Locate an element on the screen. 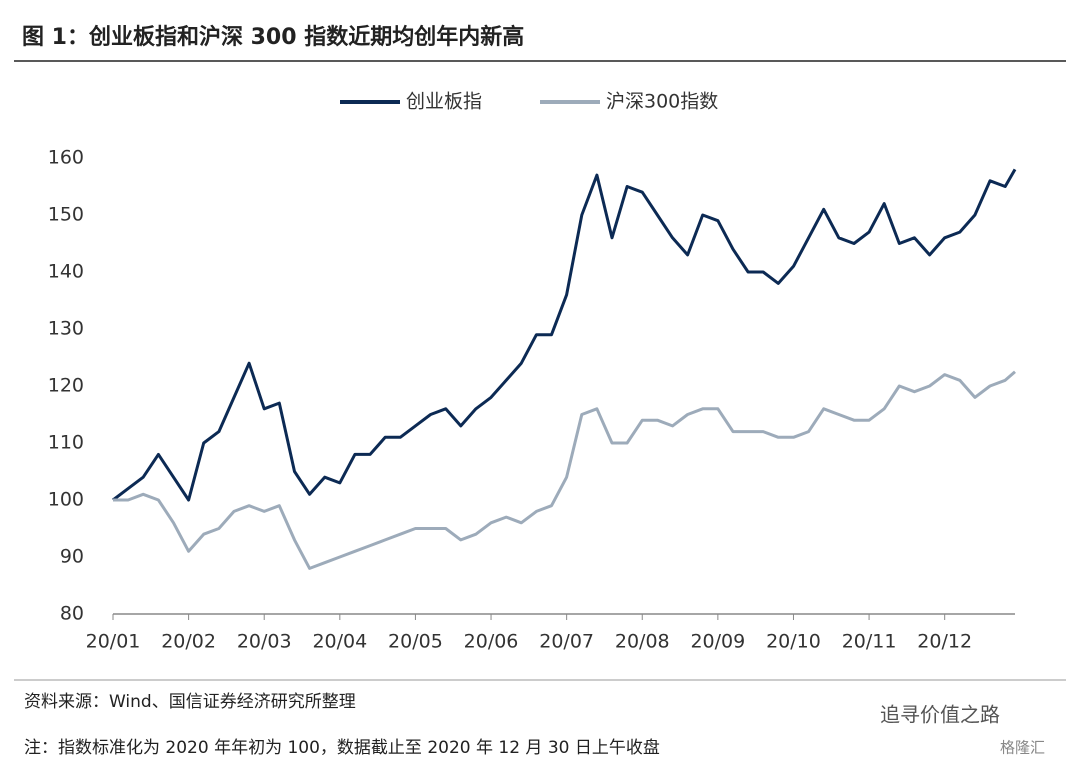 Image resolution: width=1073 pixels, height=763 pixels. y-tick-label: 160 is located at coordinates (66, 158).